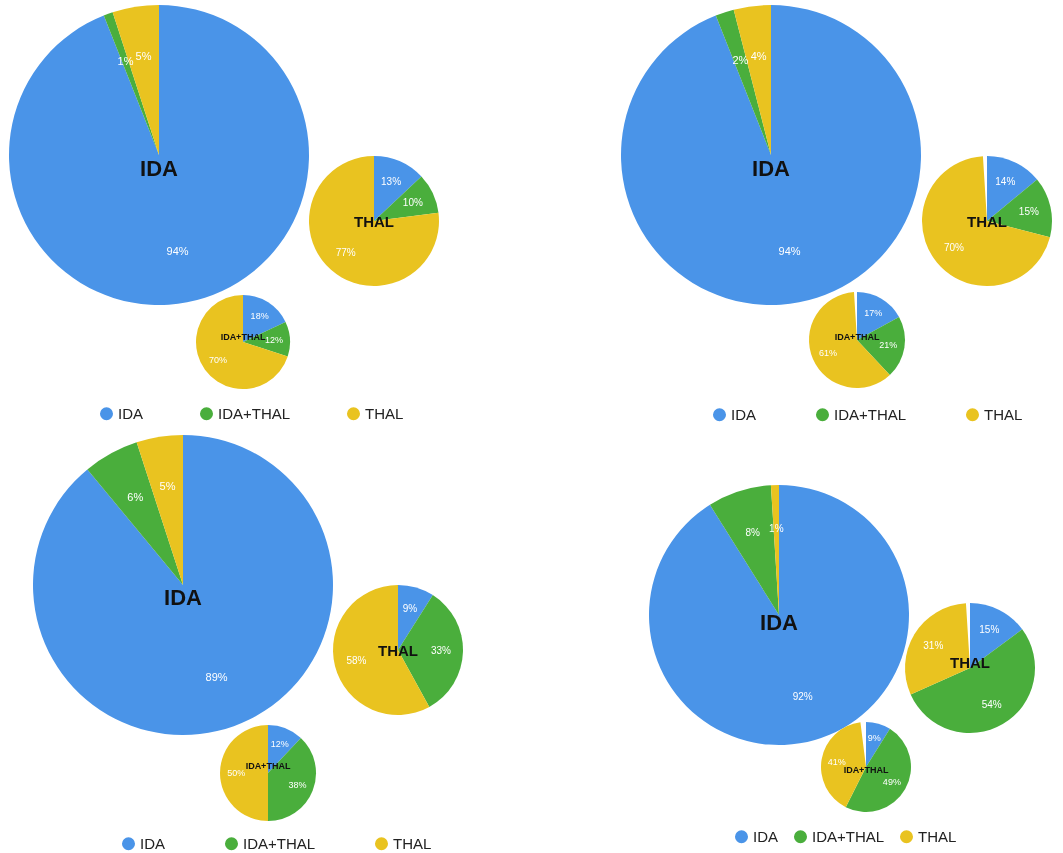 Image resolution: width=1063 pixels, height=853 pixels. What do you see at coordinates (345, 253) in the screenshot?
I see `data-label: 77%` at bounding box center [345, 253].